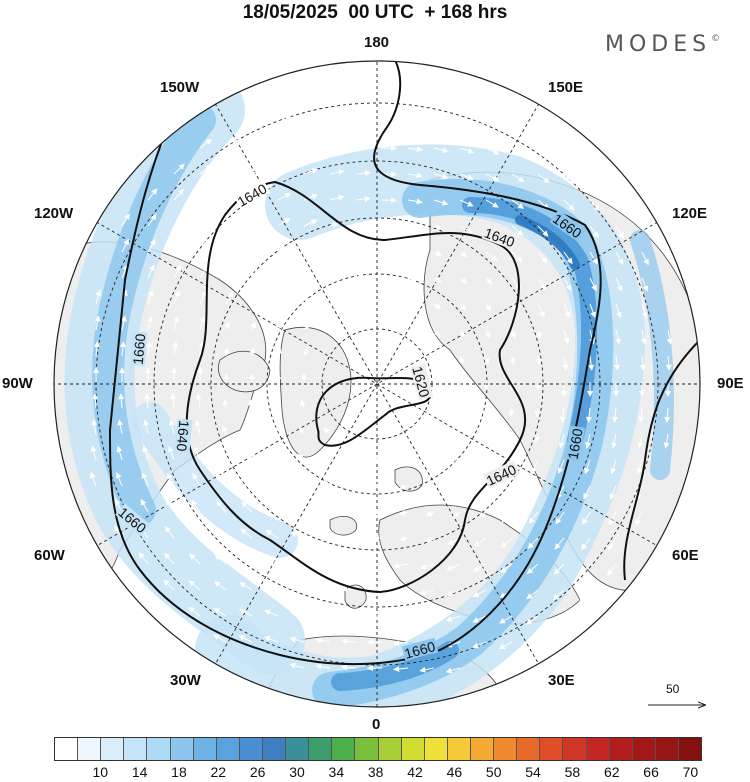  Describe the element at coordinates (651, 772) in the screenshot. I see `colorbar-label: 66` at that location.